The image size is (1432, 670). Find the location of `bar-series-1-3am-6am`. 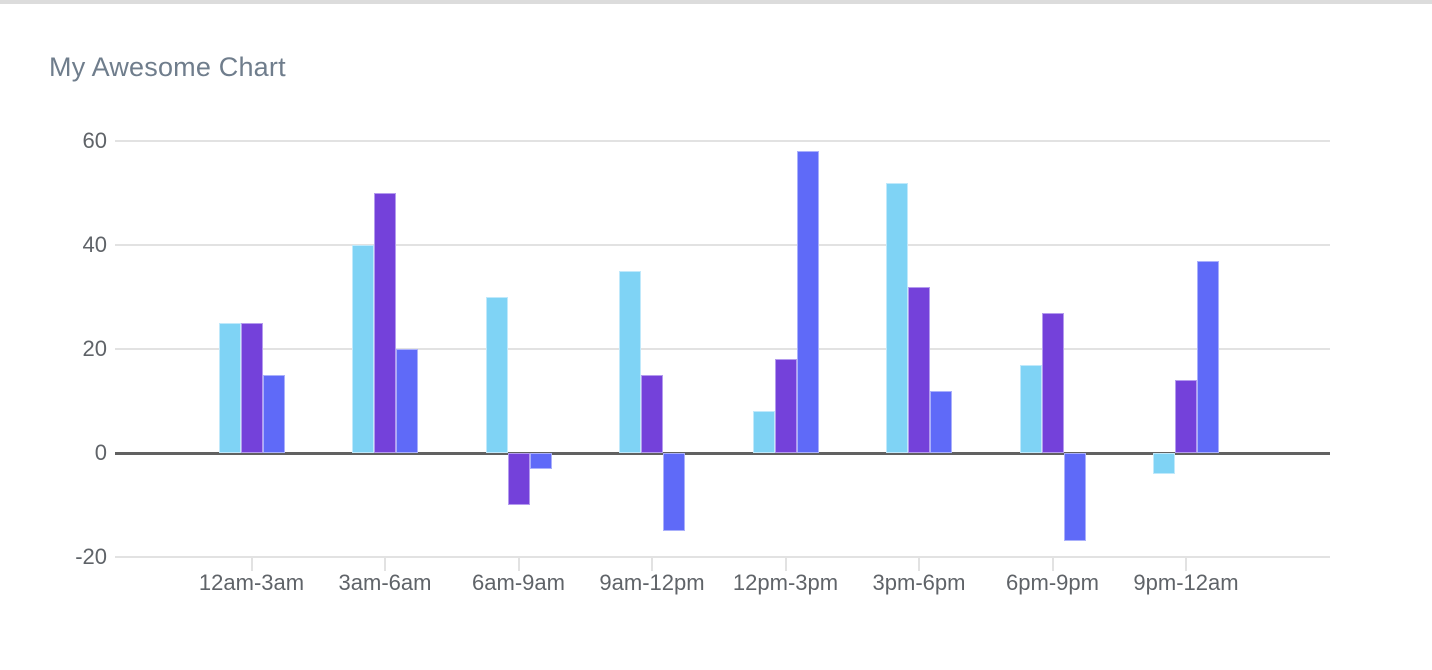

bar-series-1-3am-6am is located at coordinates (363, 349).